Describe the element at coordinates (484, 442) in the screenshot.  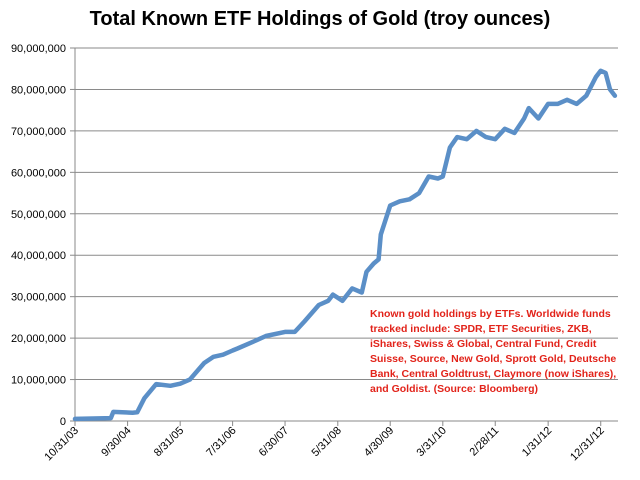
I see `x-tick-label: 2/28/11` at that location.